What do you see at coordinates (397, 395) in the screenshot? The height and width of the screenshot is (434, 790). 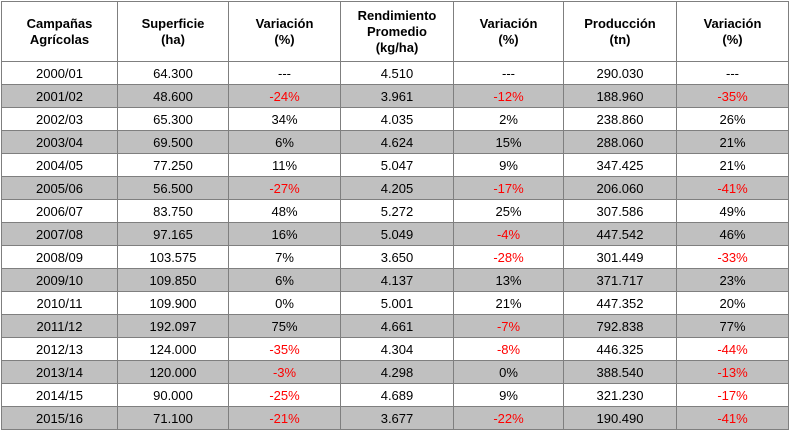 I see `value-cell: 4.689` at bounding box center [397, 395].